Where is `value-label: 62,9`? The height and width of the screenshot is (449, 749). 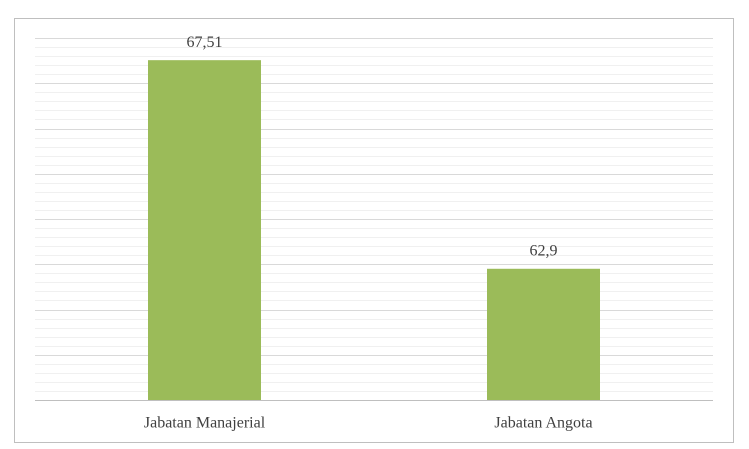 value-label: 62,9 is located at coordinates (544, 250).